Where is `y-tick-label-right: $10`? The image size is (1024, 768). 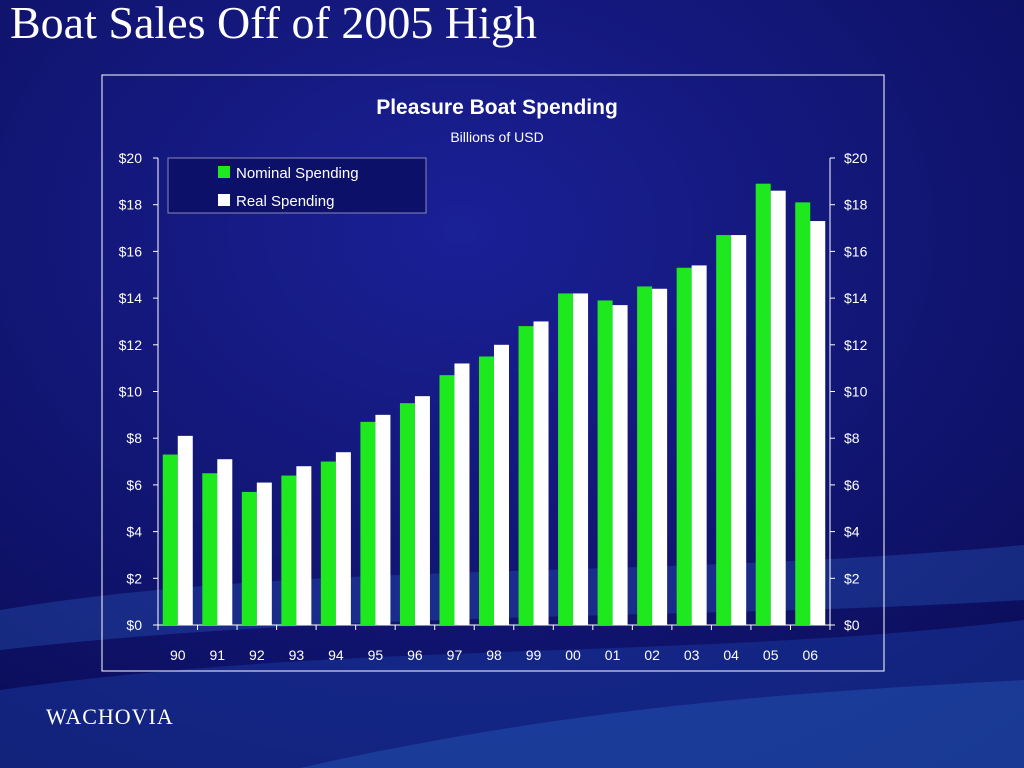 y-tick-label-right: $10 is located at coordinates (856, 392).